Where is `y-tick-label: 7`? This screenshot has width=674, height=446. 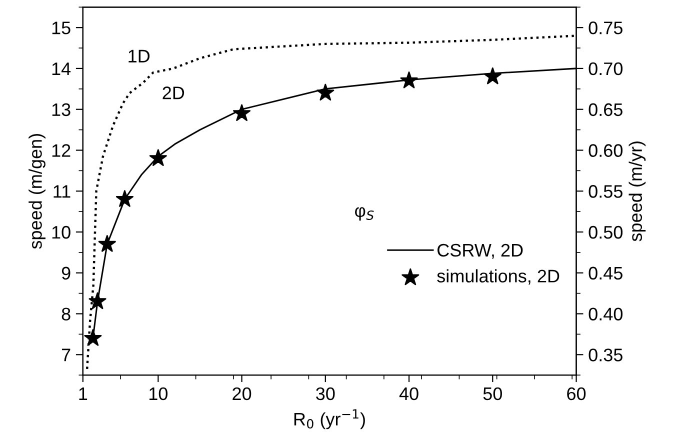
y-tick-label: 7 is located at coordinates (66, 355).